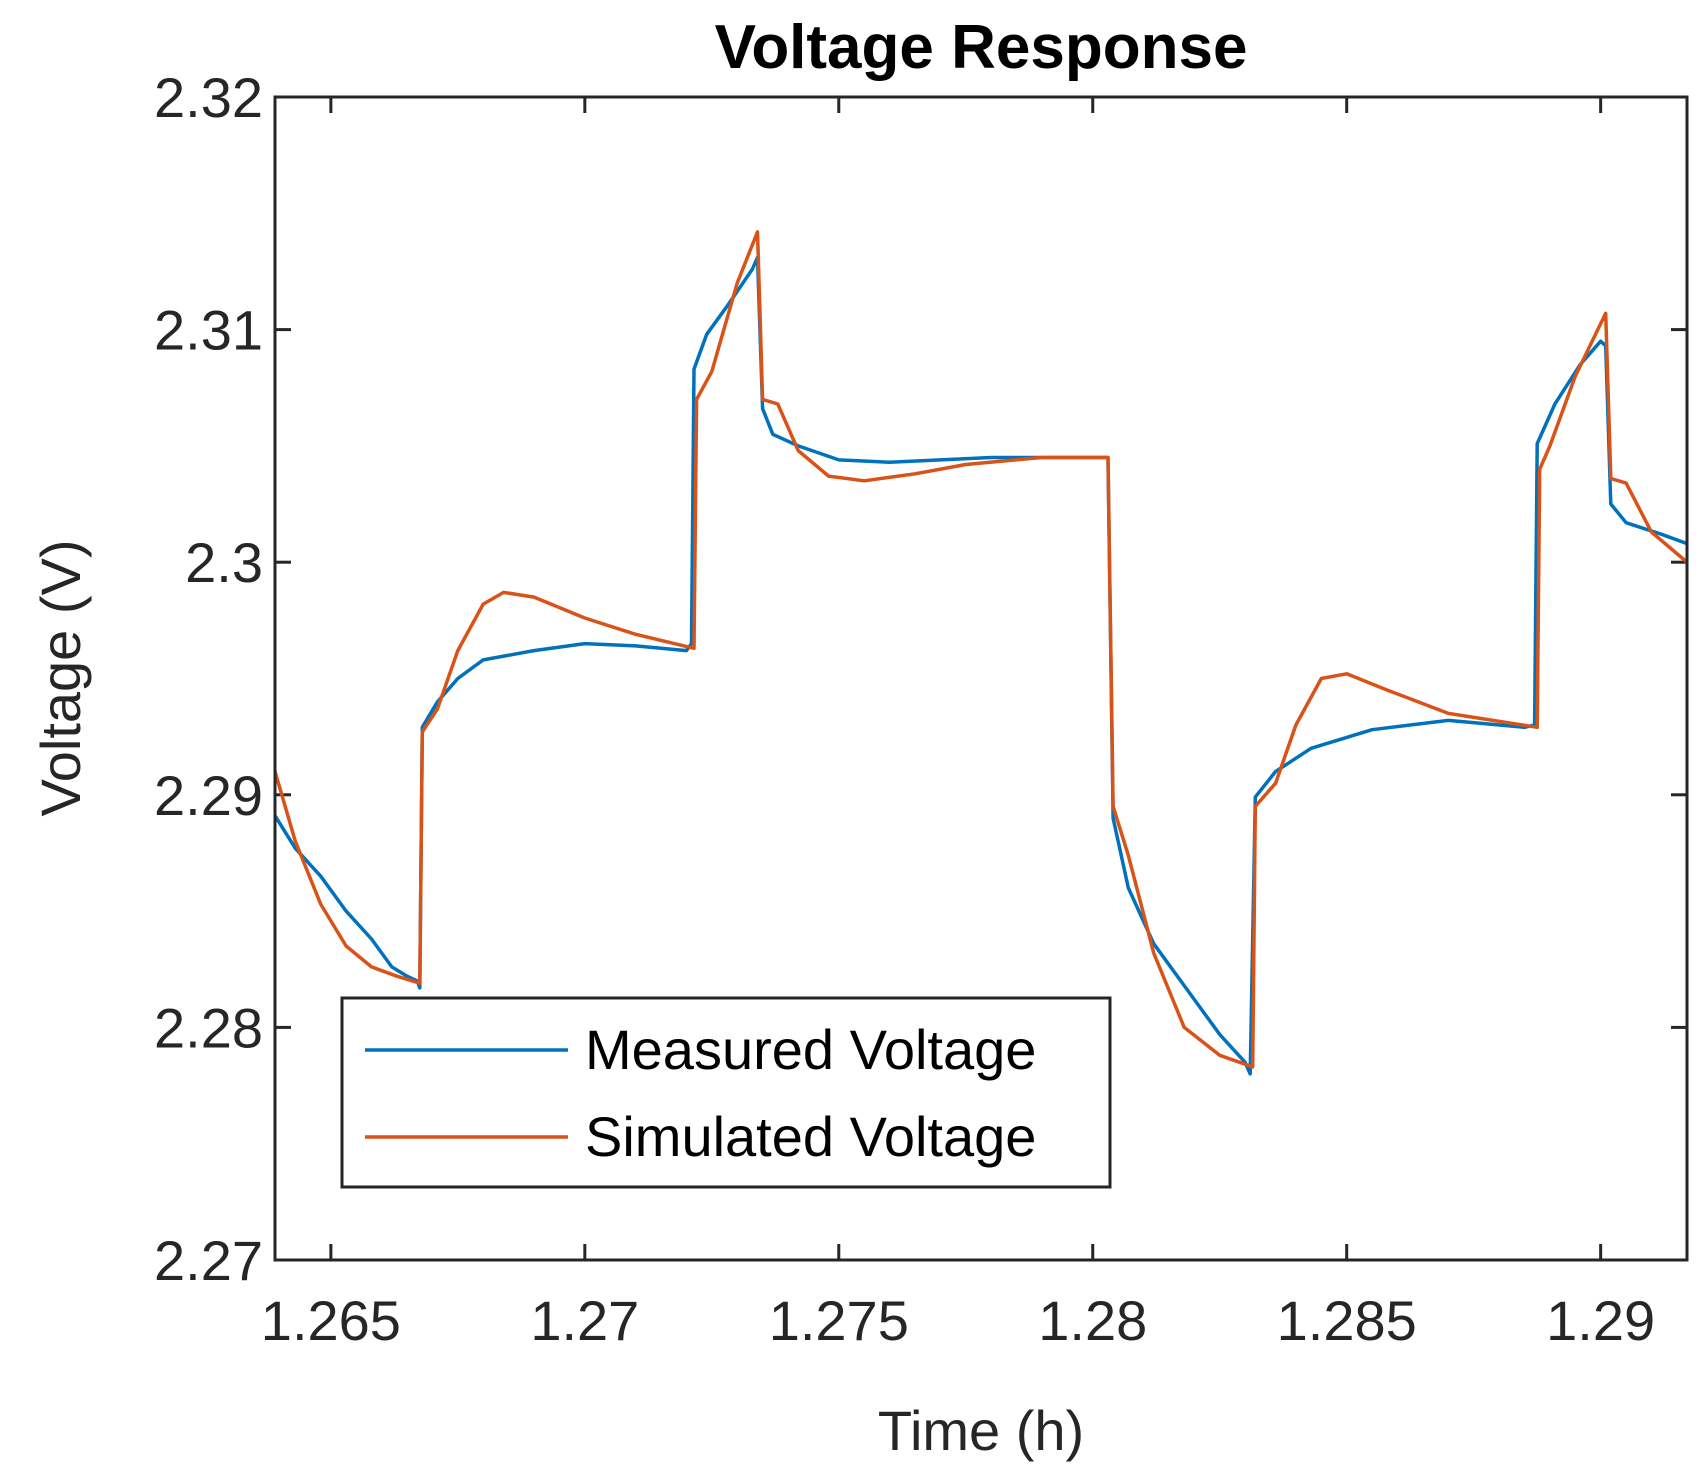 This screenshot has width=1699, height=1473. What do you see at coordinates (208, 679) in the screenshot?
I see `y-tick-labels: 2.27 2.28 2.29 2.3 2.31 2.32` at bounding box center [208, 679].